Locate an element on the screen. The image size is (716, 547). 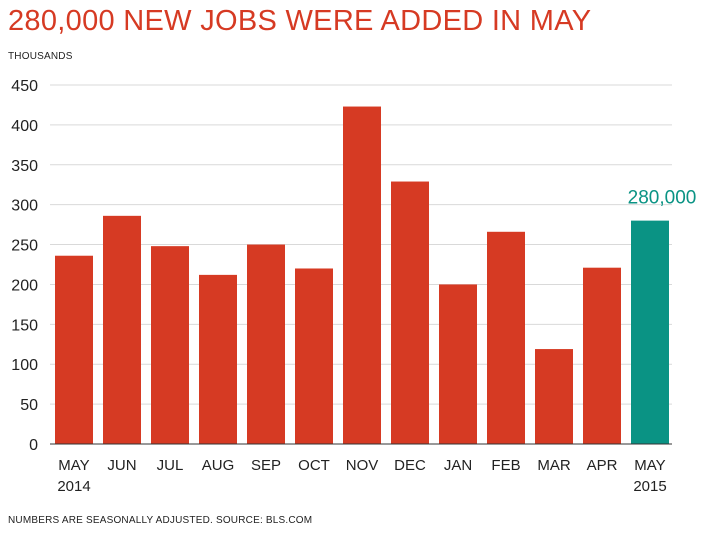
x-tick-label: AUG is located at coordinates (218, 465).